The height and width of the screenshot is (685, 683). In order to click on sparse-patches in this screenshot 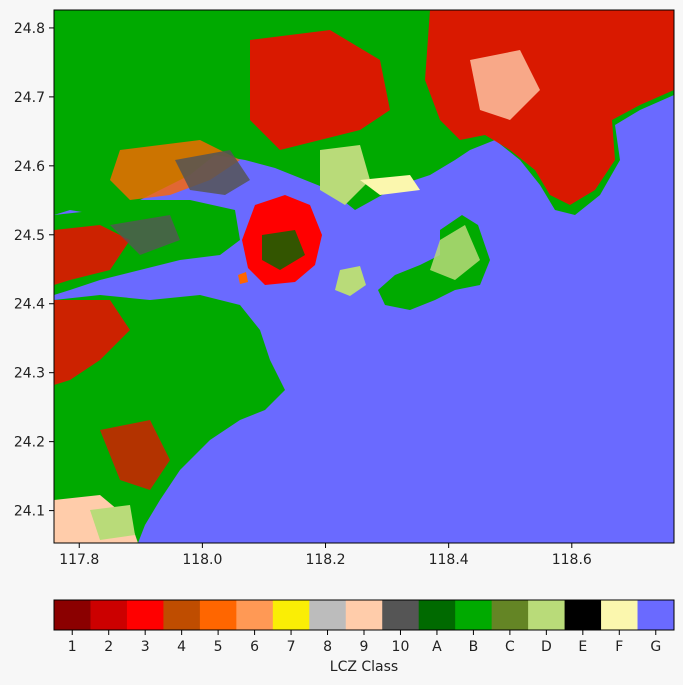, I will do `click(505, 85)`.